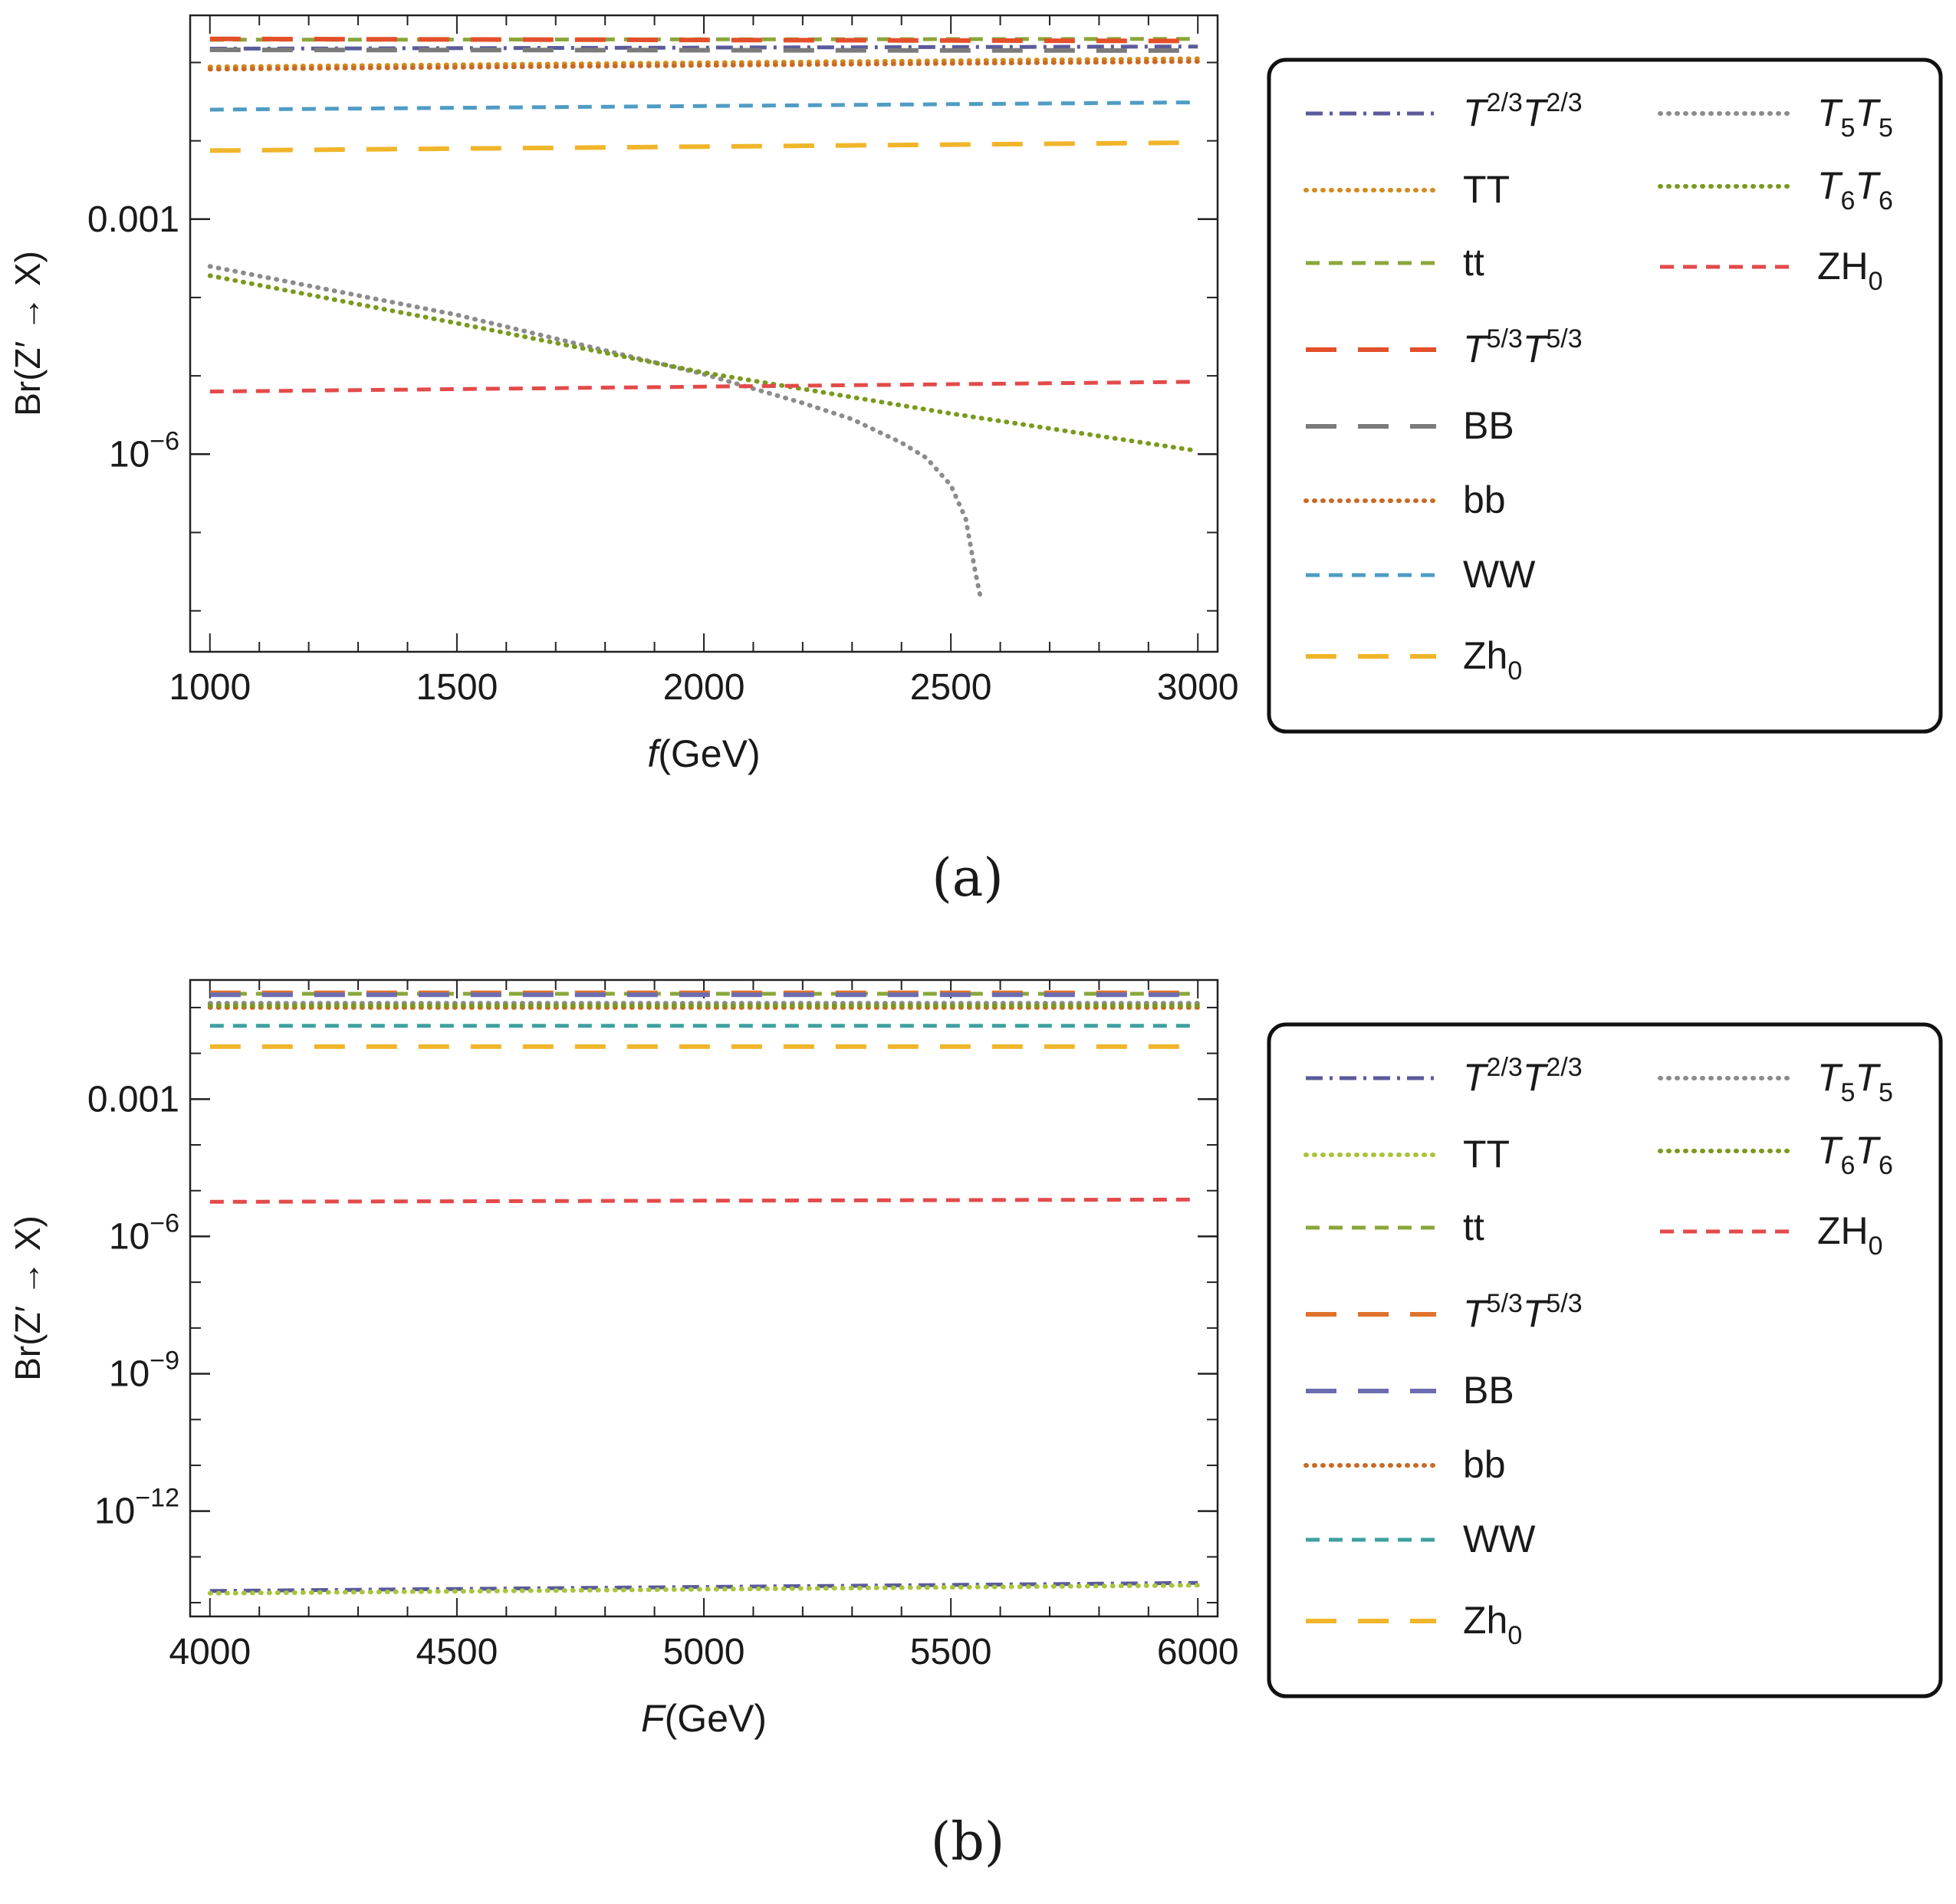 This screenshot has width=1956, height=1904. Describe the element at coordinates (703, 753) in the screenshot. I see `x-axis-label: f(GeV)` at that location.